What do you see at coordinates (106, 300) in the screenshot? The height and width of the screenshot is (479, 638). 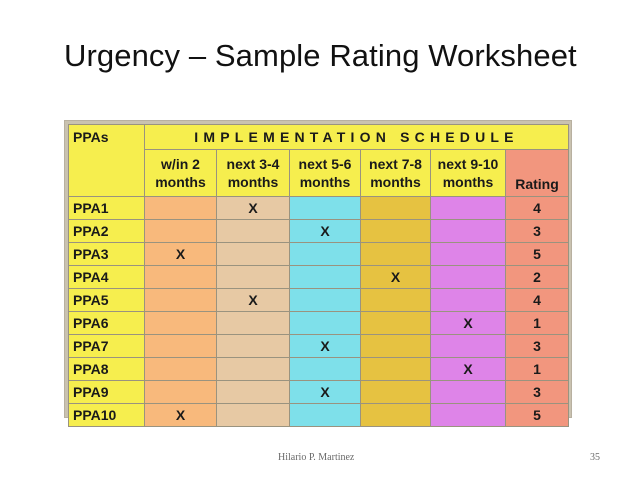 I see `ppa-label: PPA5` at bounding box center [106, 300].